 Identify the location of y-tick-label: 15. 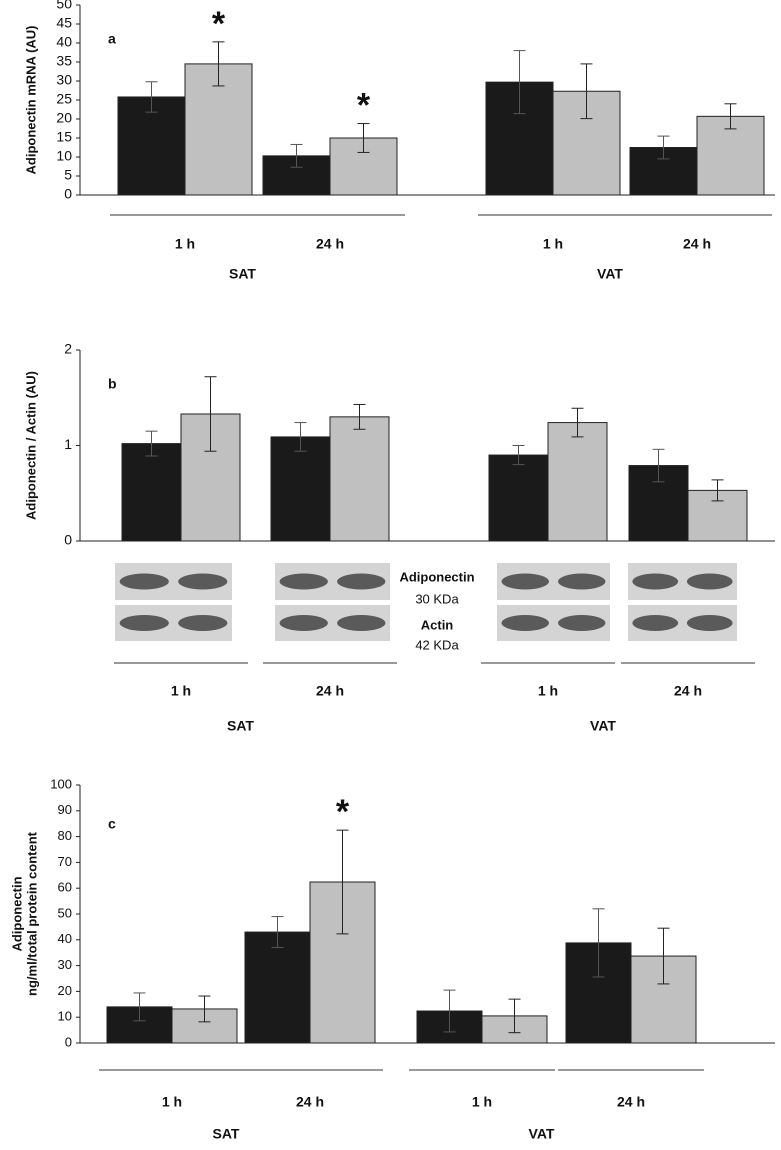
(64, 137).